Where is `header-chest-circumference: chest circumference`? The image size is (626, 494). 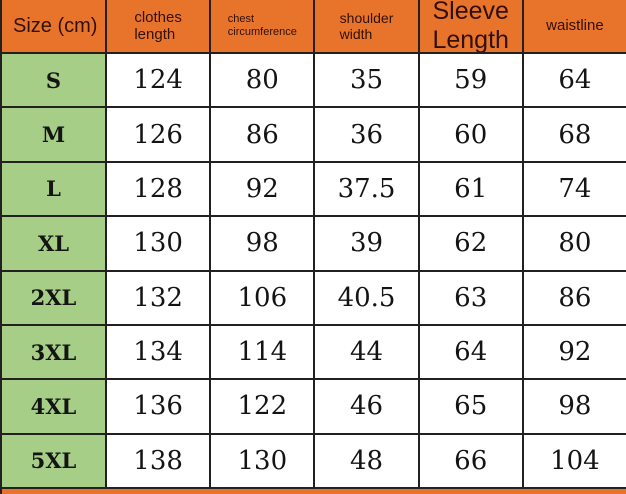
header-chest-circumference: chest circumference is located at coordinates (263, 27).